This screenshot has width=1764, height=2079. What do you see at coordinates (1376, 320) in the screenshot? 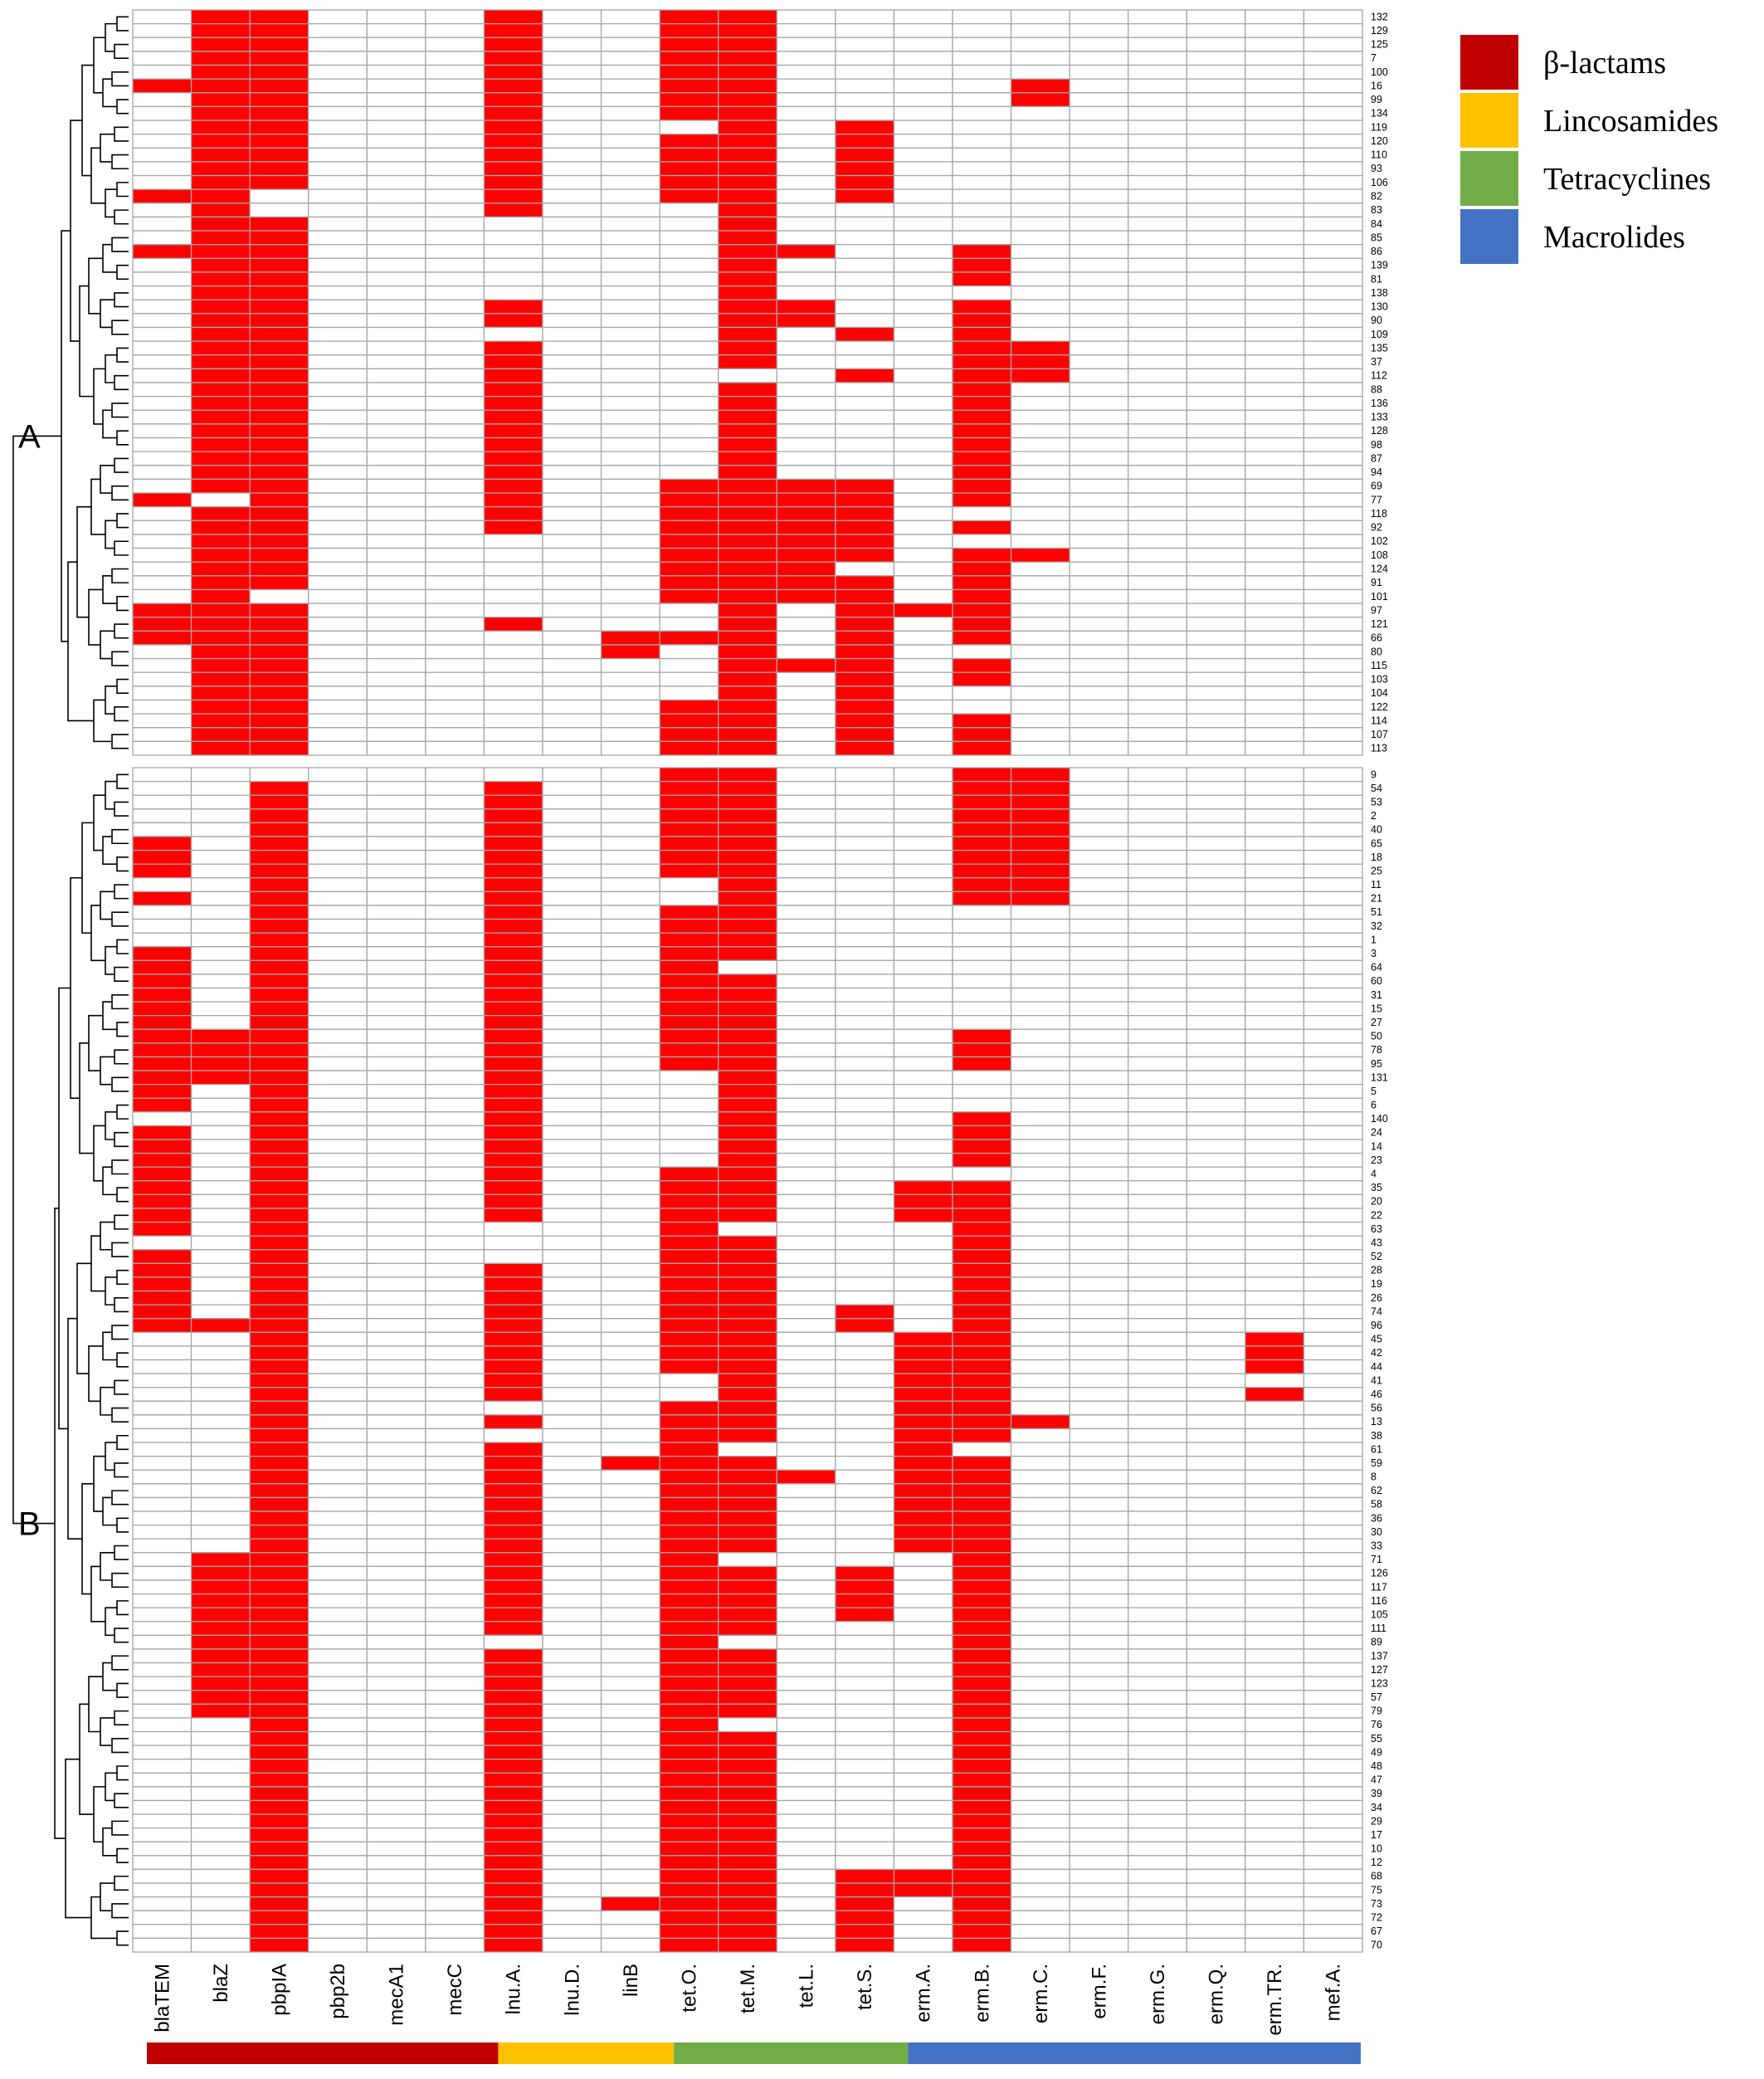
I see `row-id-label: 90` at bounding box center [1376, 320].